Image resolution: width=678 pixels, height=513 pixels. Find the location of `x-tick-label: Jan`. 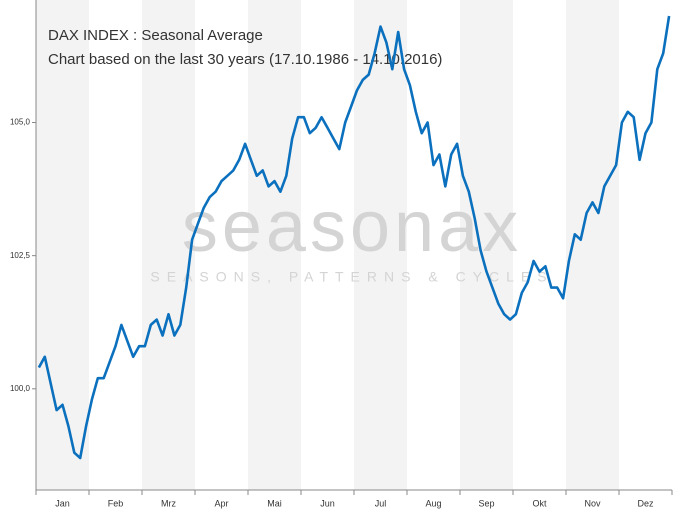

x-tick-label: Jan is located at coordinates (62, 503).